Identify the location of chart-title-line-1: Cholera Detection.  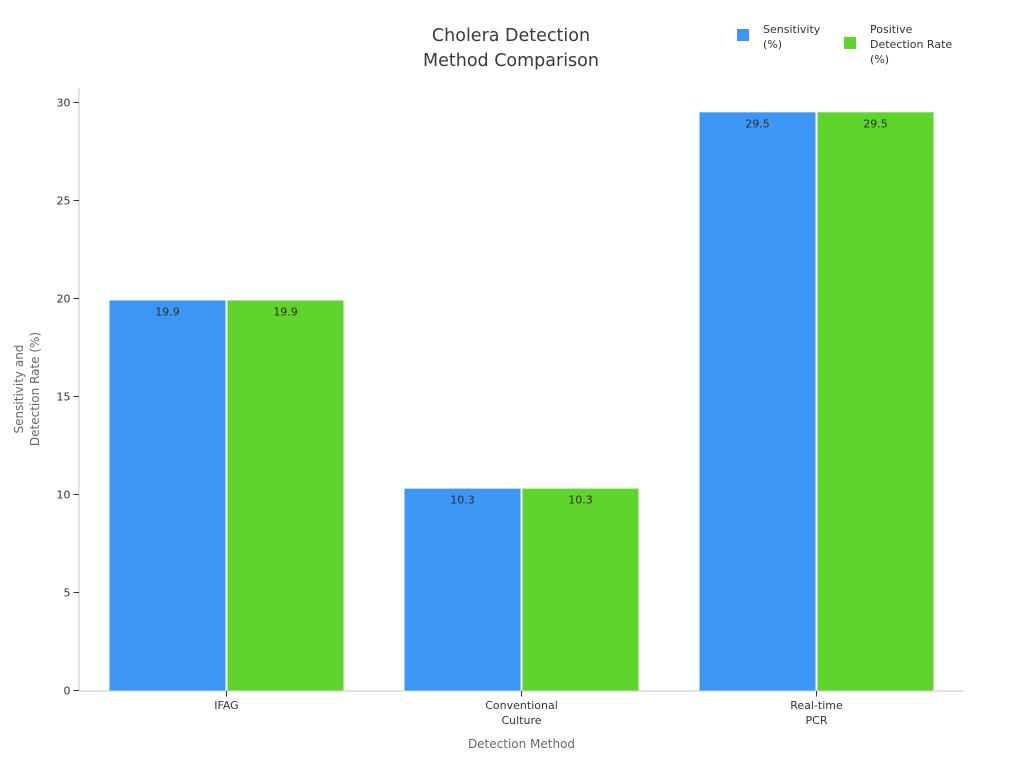
(511, 36).